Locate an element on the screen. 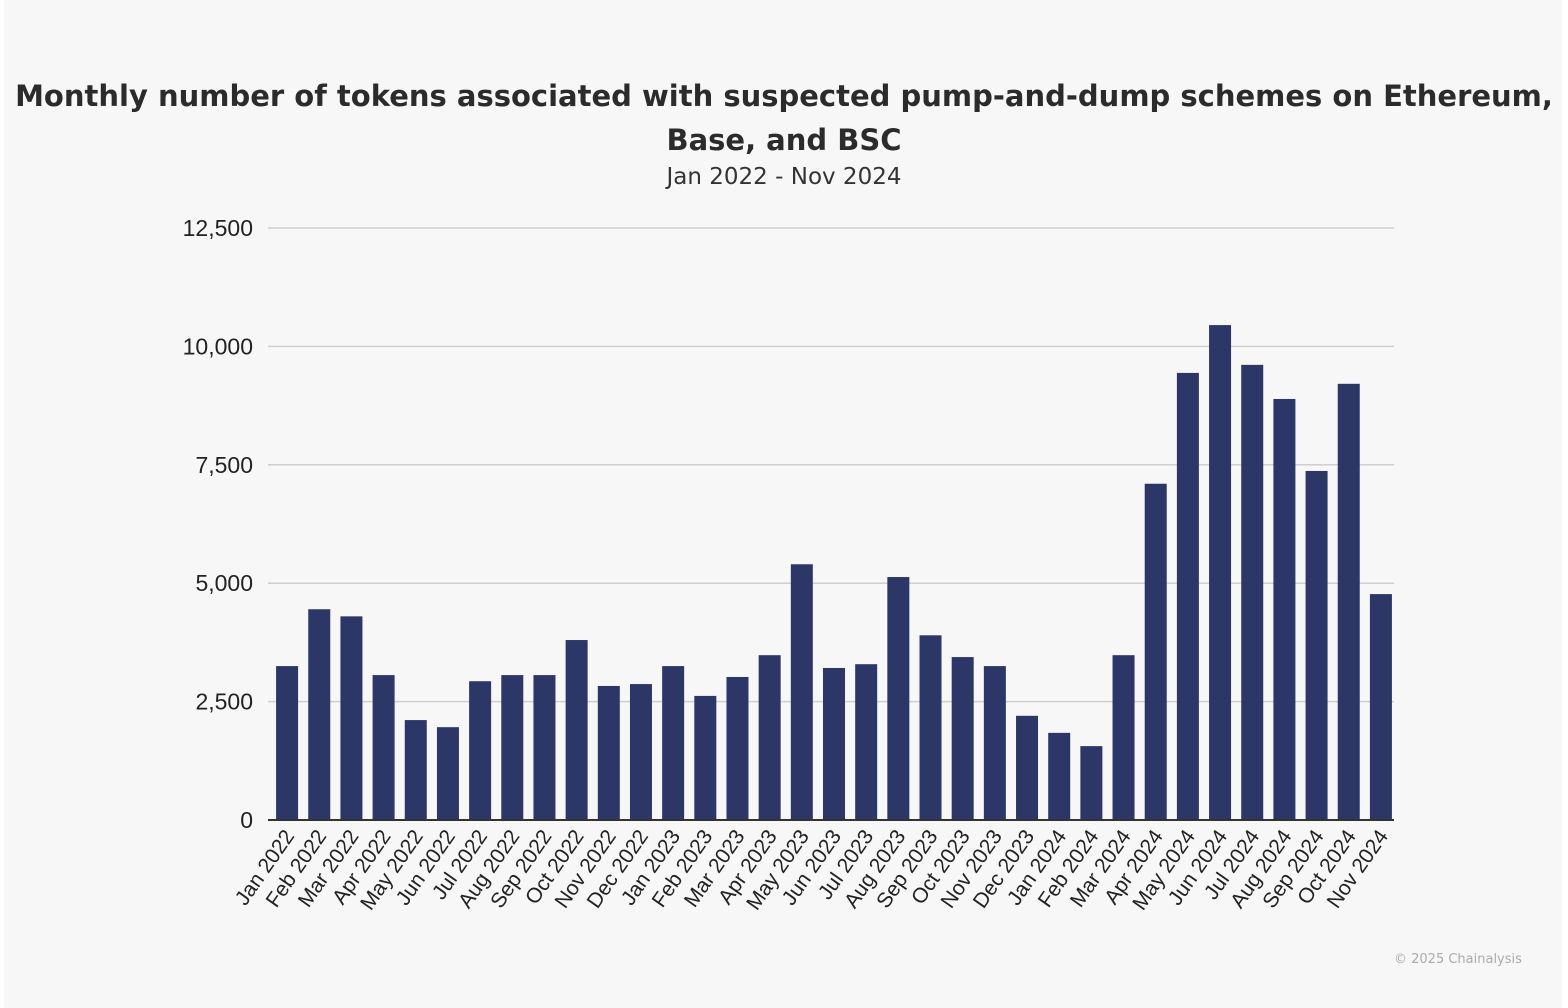 Image resolution: width=1568 pixels, height=1008 pixels. chart-subtitle: Jan 2022 - Nov 2024 is located at coordinates (784, 177).